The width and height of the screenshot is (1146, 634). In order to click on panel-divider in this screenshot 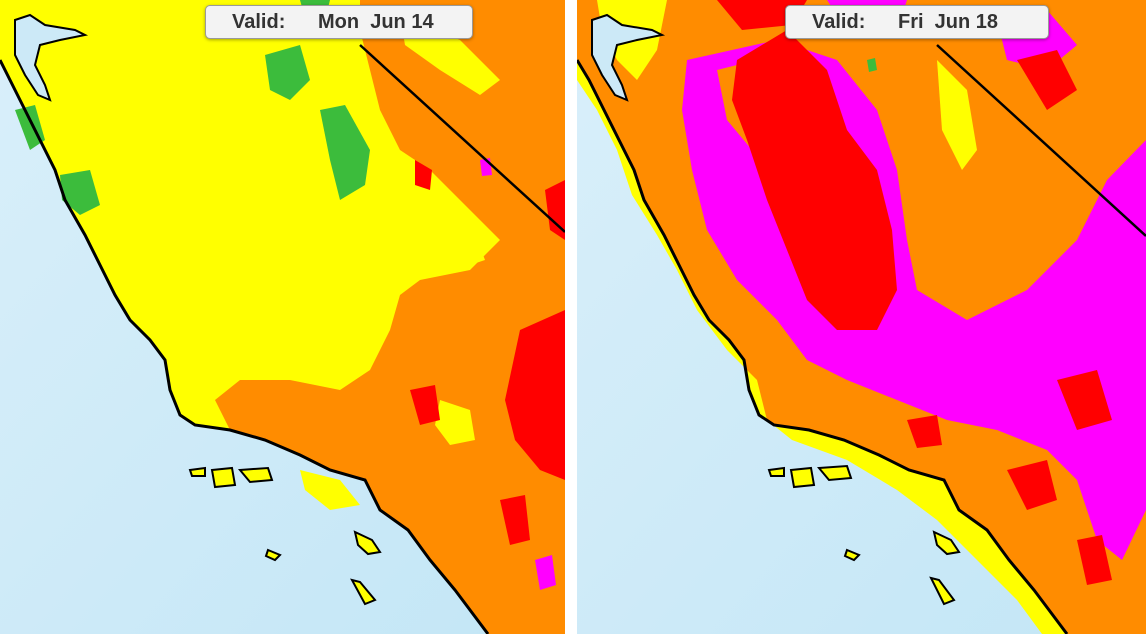, I will do `click(571, 317)`.